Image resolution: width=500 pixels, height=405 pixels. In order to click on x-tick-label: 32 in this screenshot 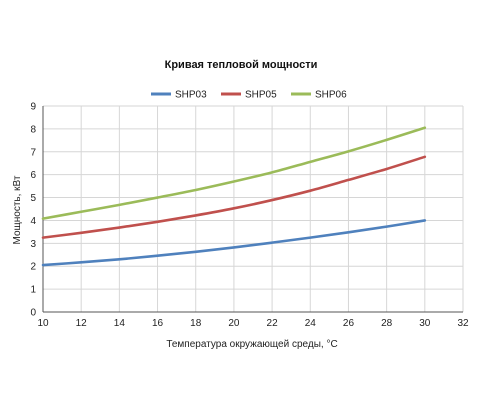, I will do `click(463, 323)`.